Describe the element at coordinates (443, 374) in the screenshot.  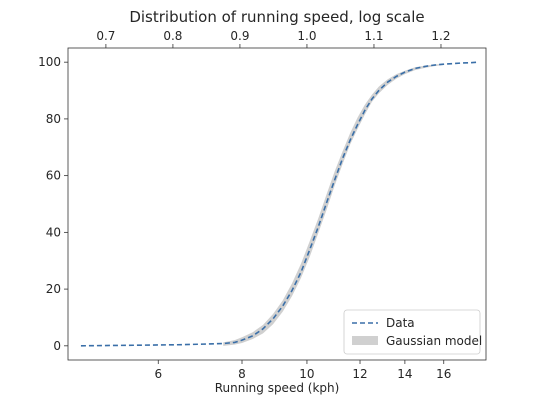
I see `x-tick-label: 16` at that location.